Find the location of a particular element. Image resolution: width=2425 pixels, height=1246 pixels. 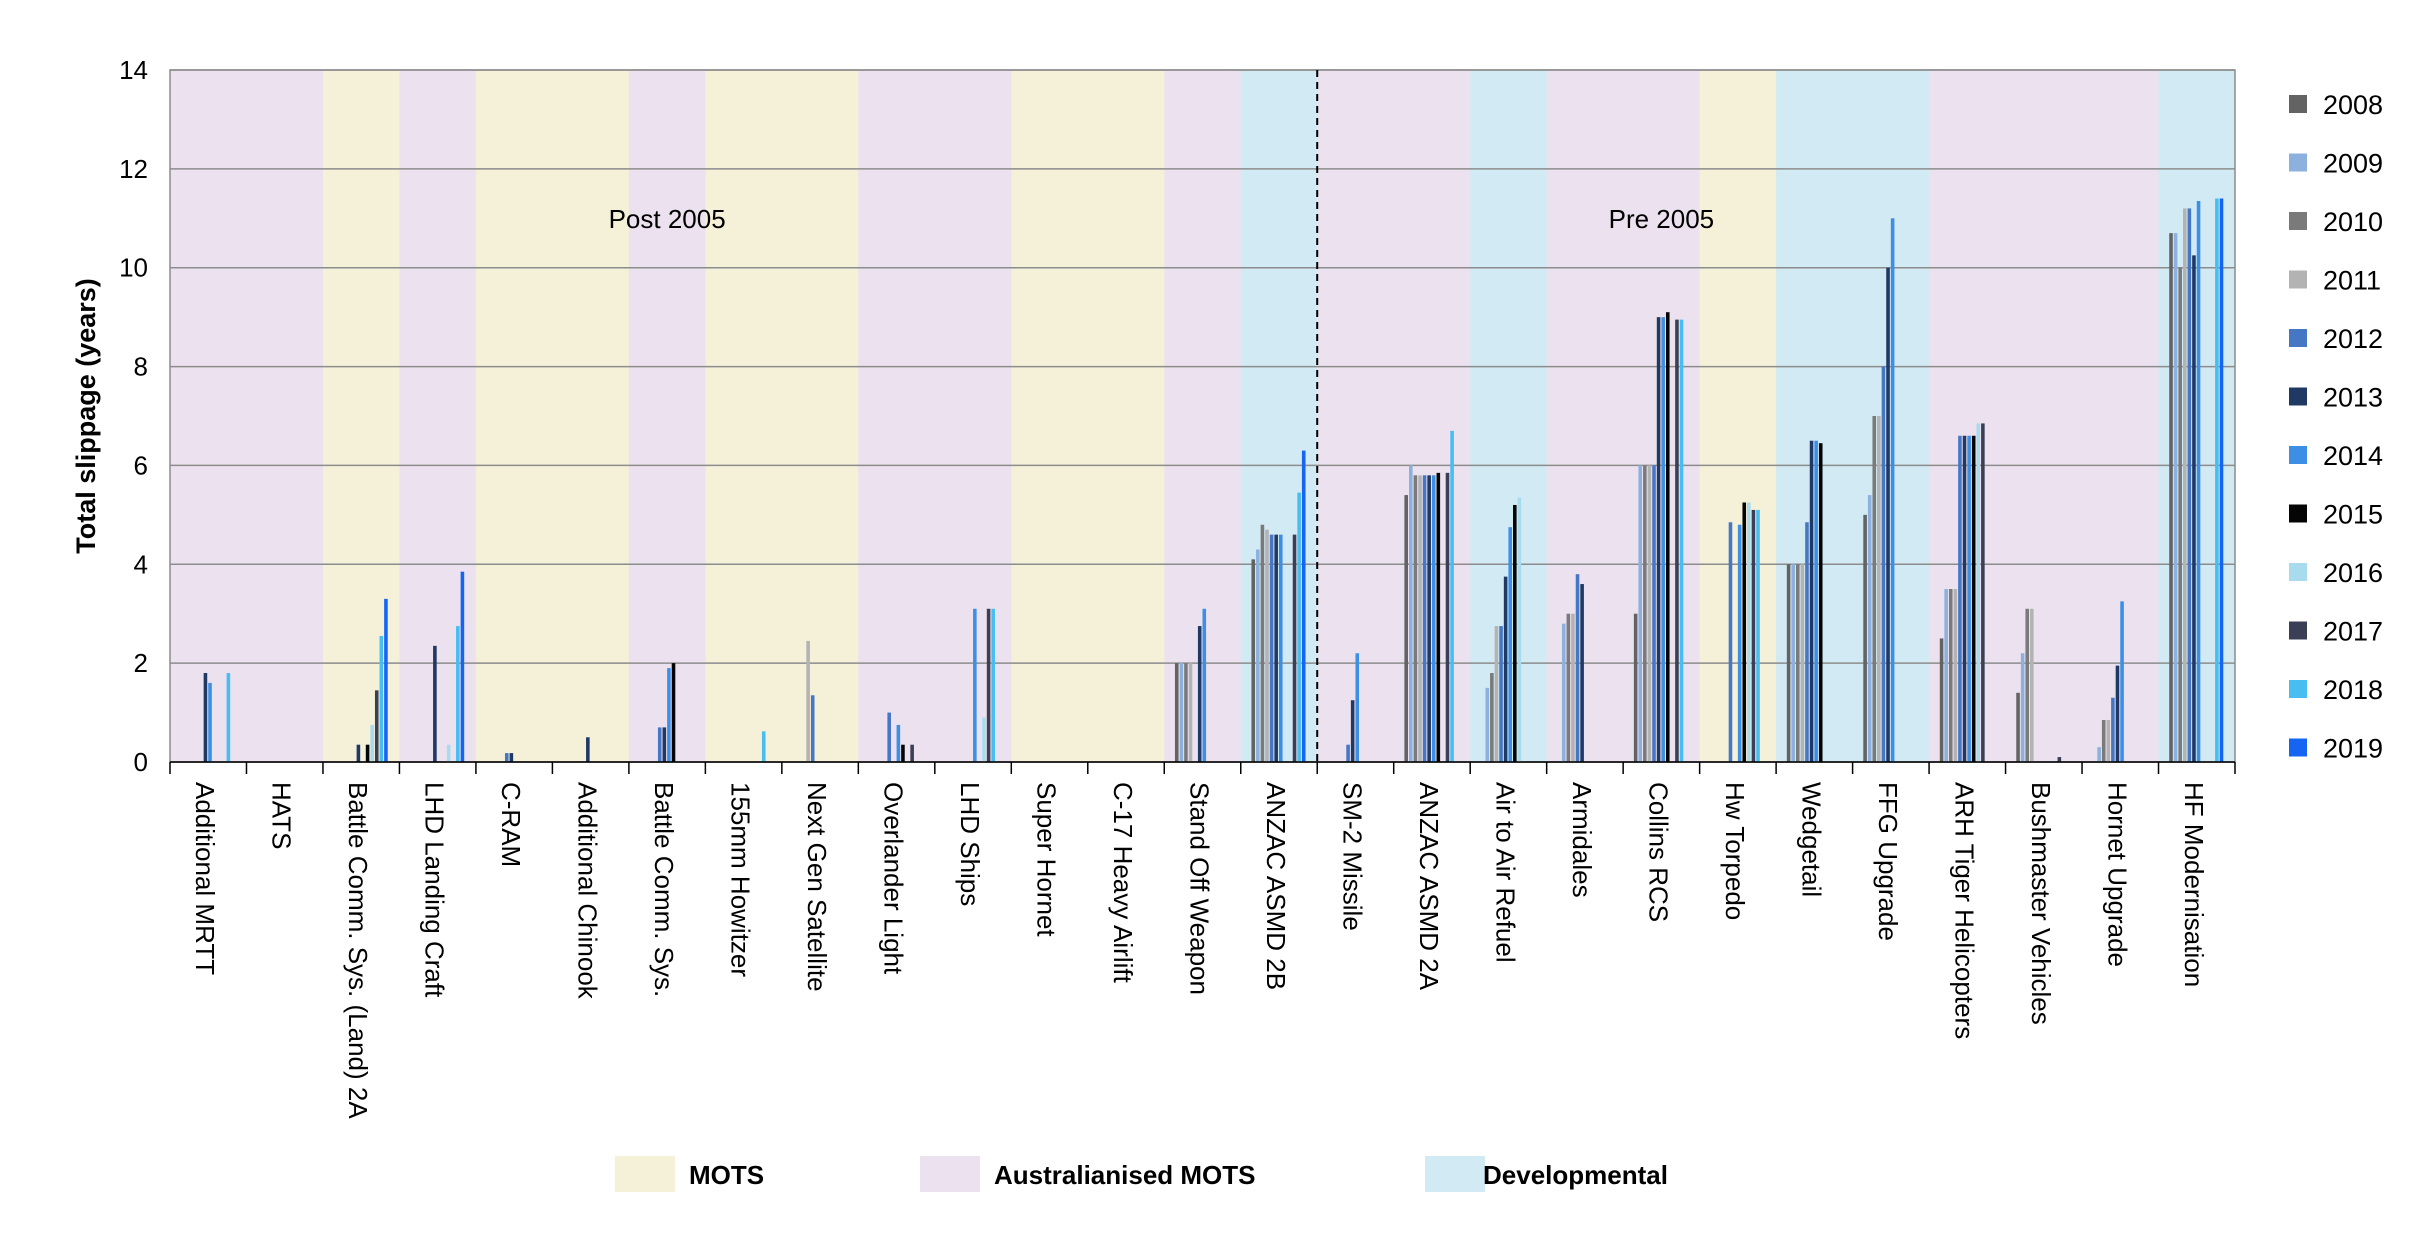

legend-swatch-2017 is located at coordinates (2298, 630).